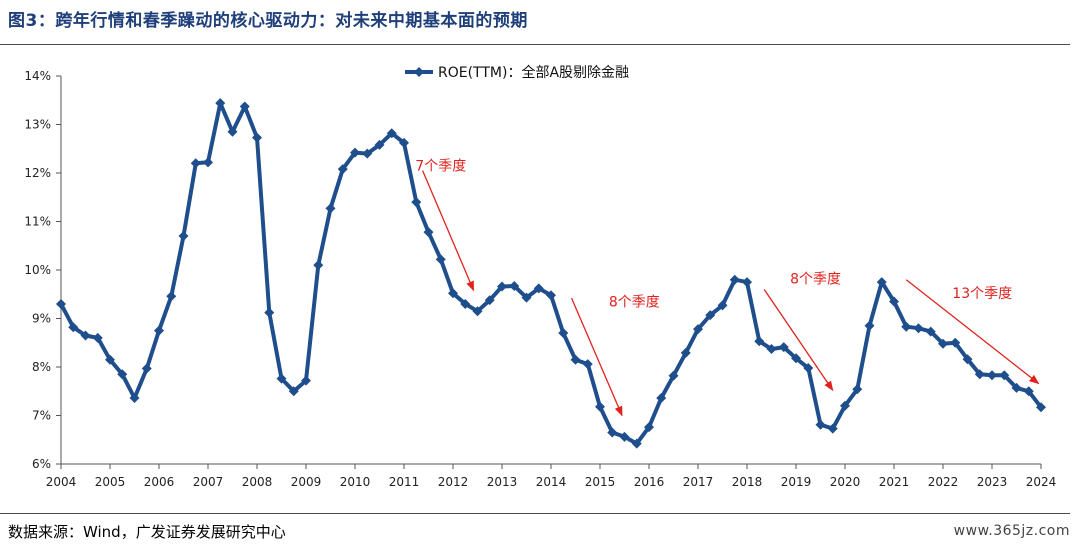  I want to click on x-tick-label: 2023, so click(992, 482).